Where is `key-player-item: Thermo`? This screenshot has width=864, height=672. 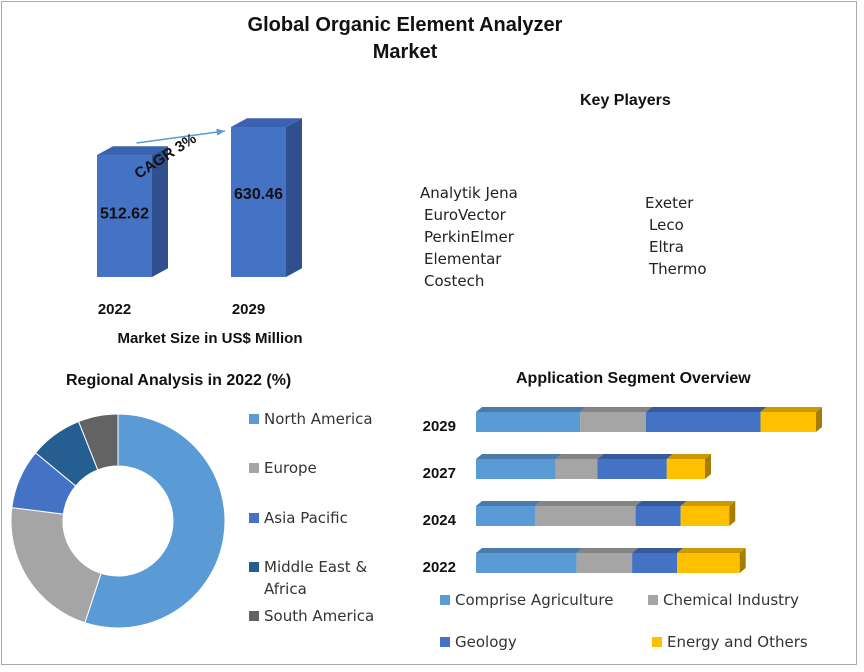
key-player-item: Thermo is located at coordinates (678, 269).